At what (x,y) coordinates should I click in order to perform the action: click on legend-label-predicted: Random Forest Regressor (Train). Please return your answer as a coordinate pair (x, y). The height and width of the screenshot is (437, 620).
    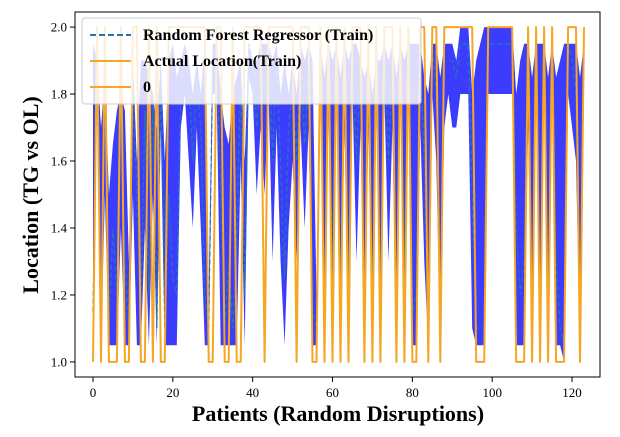
    Looking at the image, I should click on (258, 35).